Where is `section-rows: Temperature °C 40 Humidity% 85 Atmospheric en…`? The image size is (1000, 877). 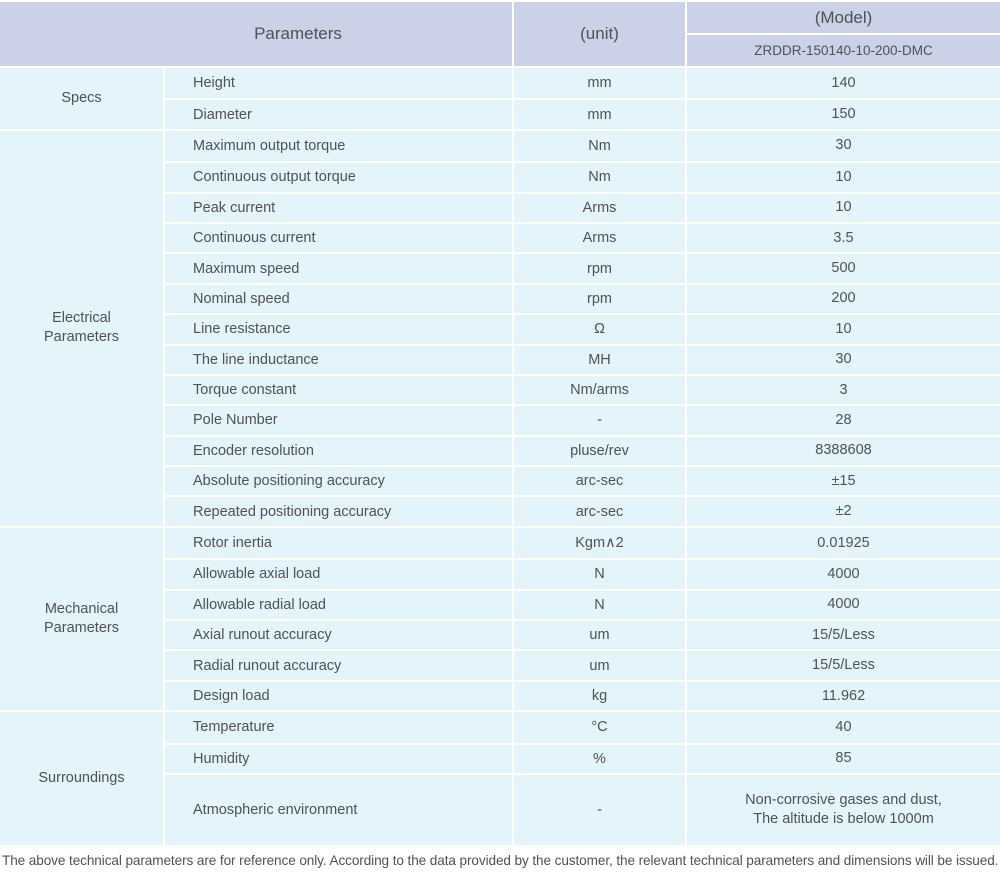
section-rows: Temperature °C 40 Humidity% 85 Atmospheric en… is located at coordinates (581, 778).